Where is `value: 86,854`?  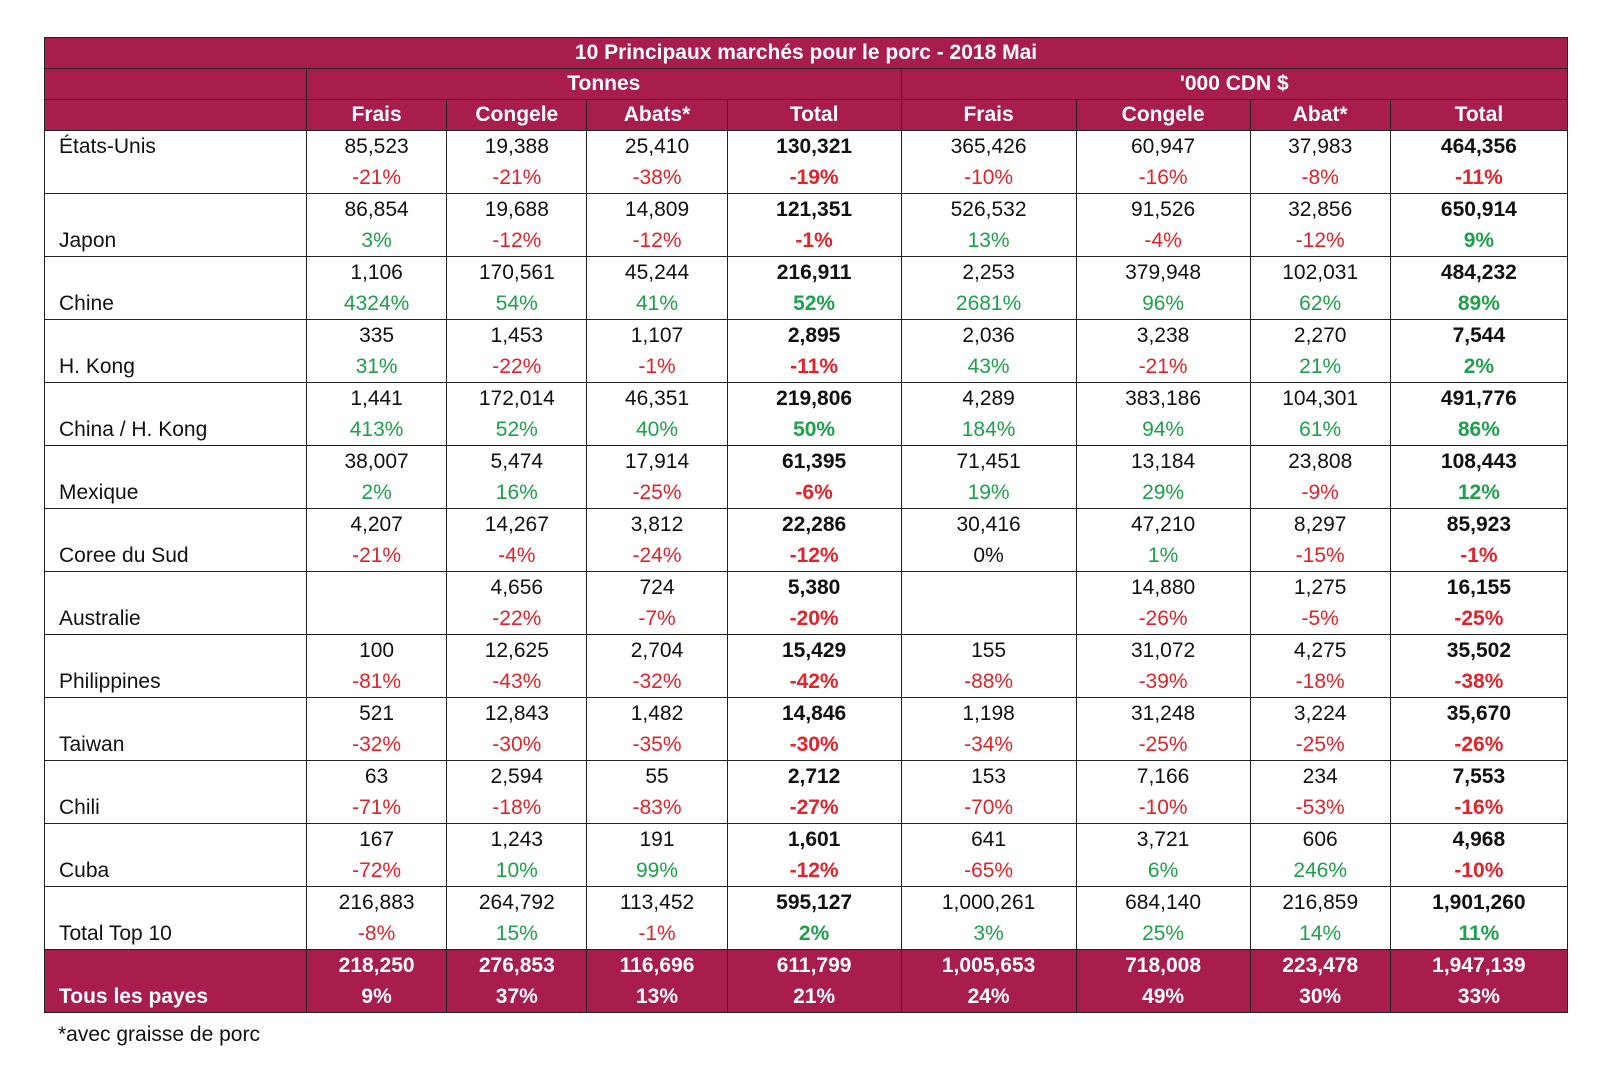 value: 86,854 is located at coordinates (376, 209).